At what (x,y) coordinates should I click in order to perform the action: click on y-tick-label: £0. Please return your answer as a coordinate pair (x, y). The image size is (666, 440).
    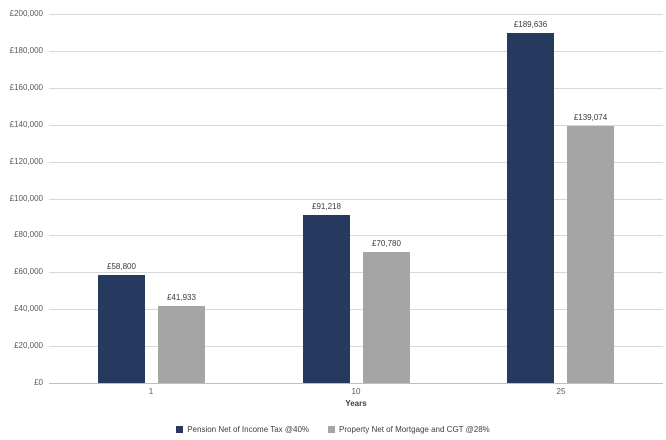
    Looking at the image, I should click on (38, 382).